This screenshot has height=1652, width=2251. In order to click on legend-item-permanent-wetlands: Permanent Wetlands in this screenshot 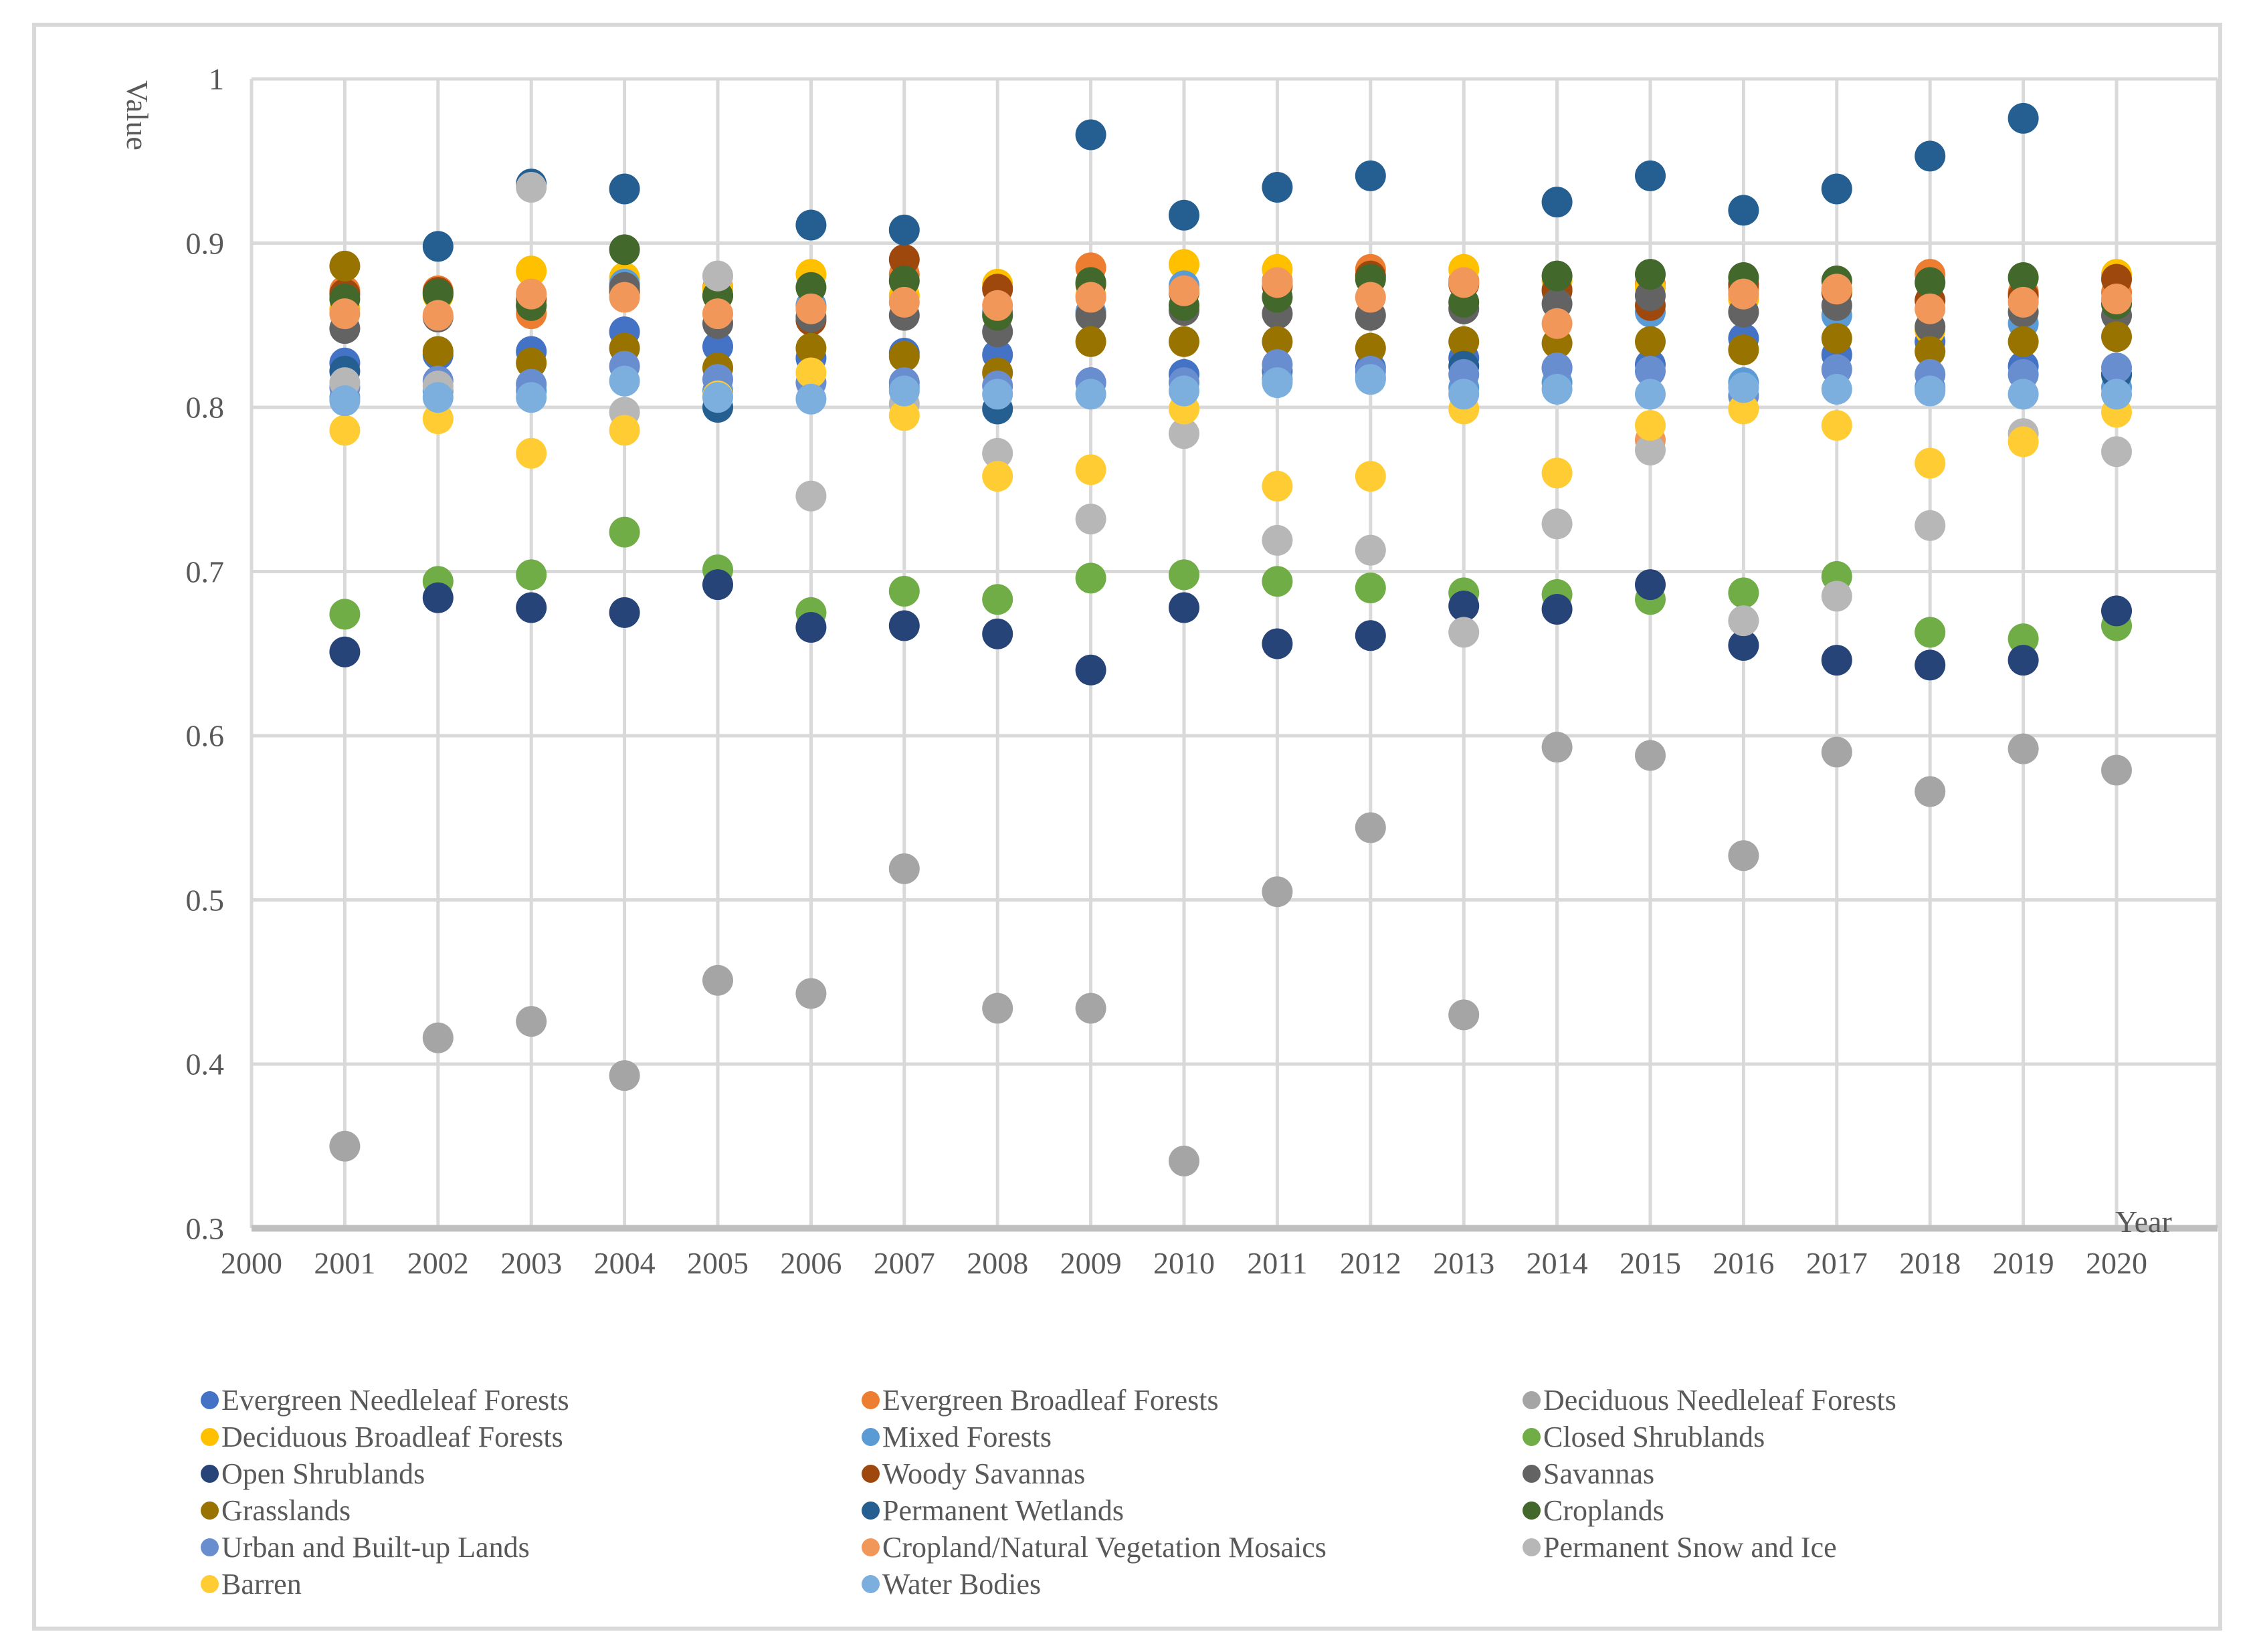, I will do `click(1192, 1510)`.